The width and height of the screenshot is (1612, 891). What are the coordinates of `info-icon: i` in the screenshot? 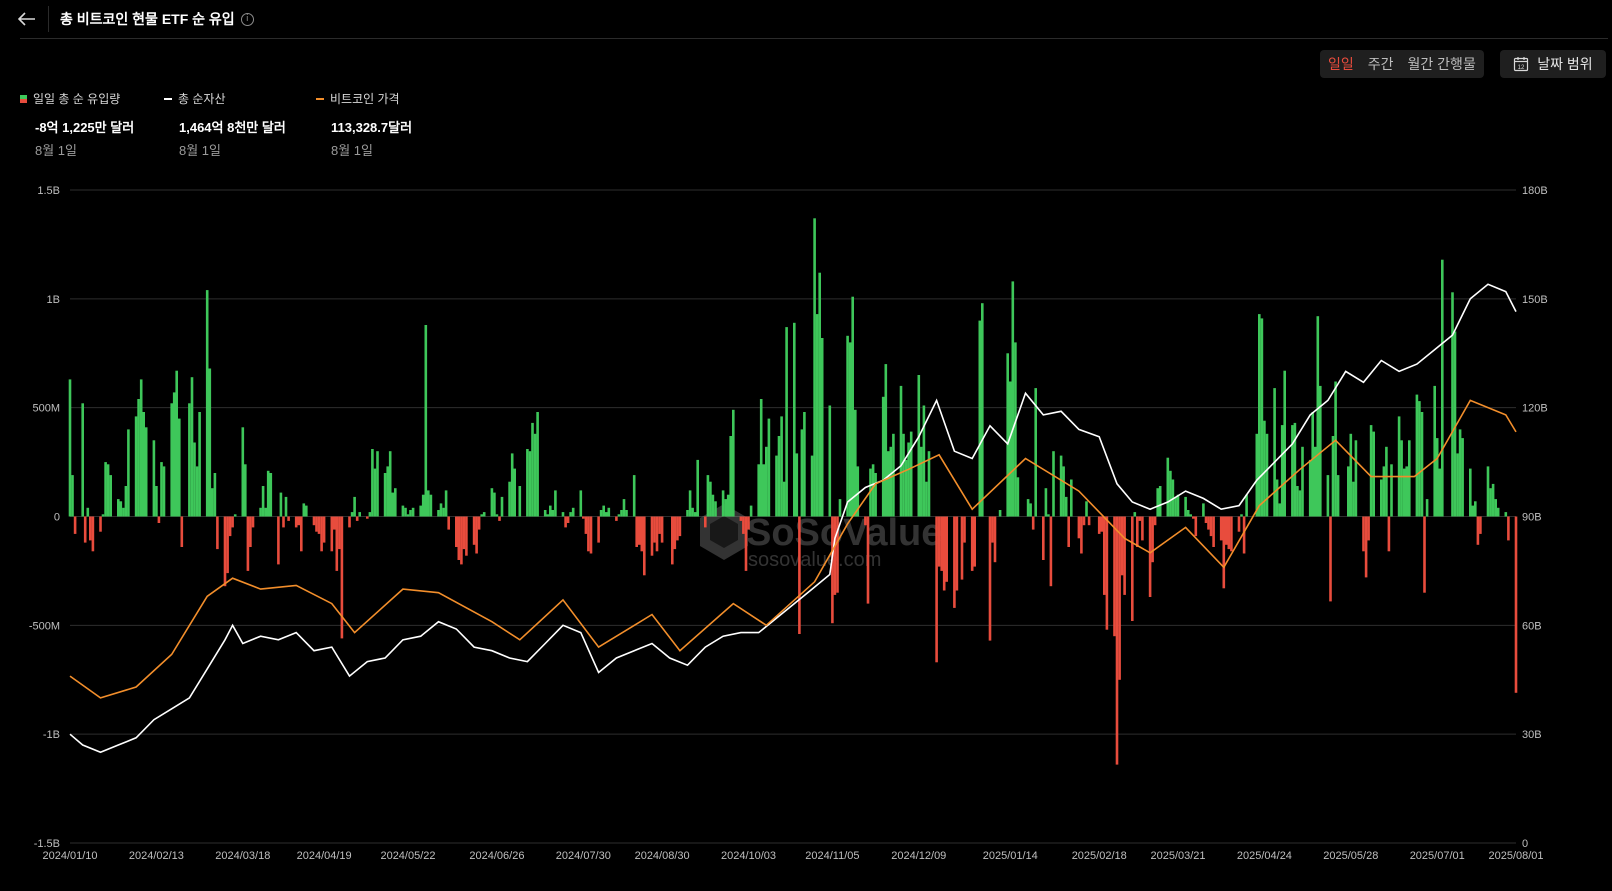 It's located at (247, 19).